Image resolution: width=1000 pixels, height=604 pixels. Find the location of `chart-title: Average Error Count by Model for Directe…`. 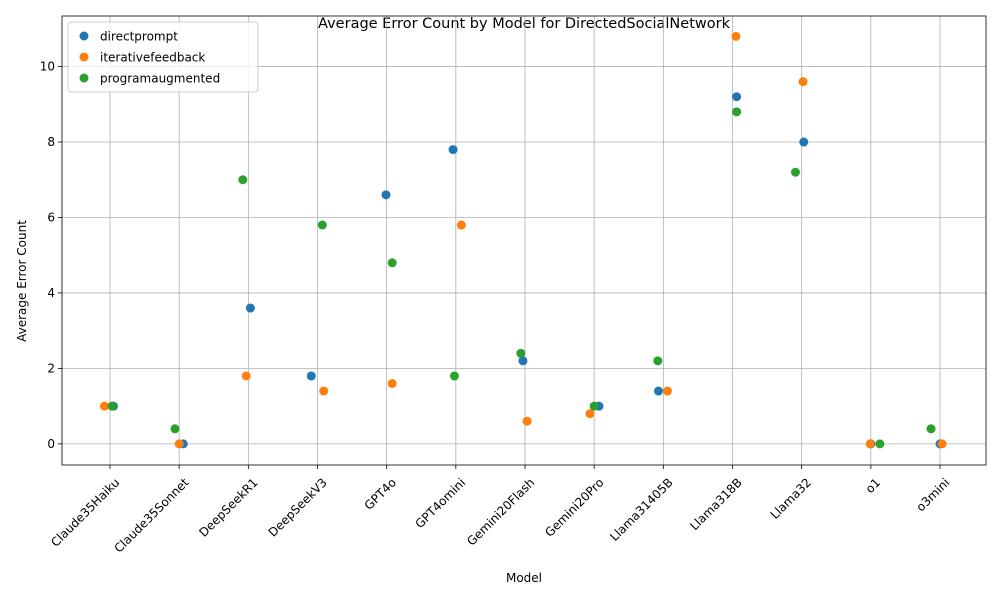

chart-title: Average Error Count by Model for Directe… is located at coordinates (524, 24).